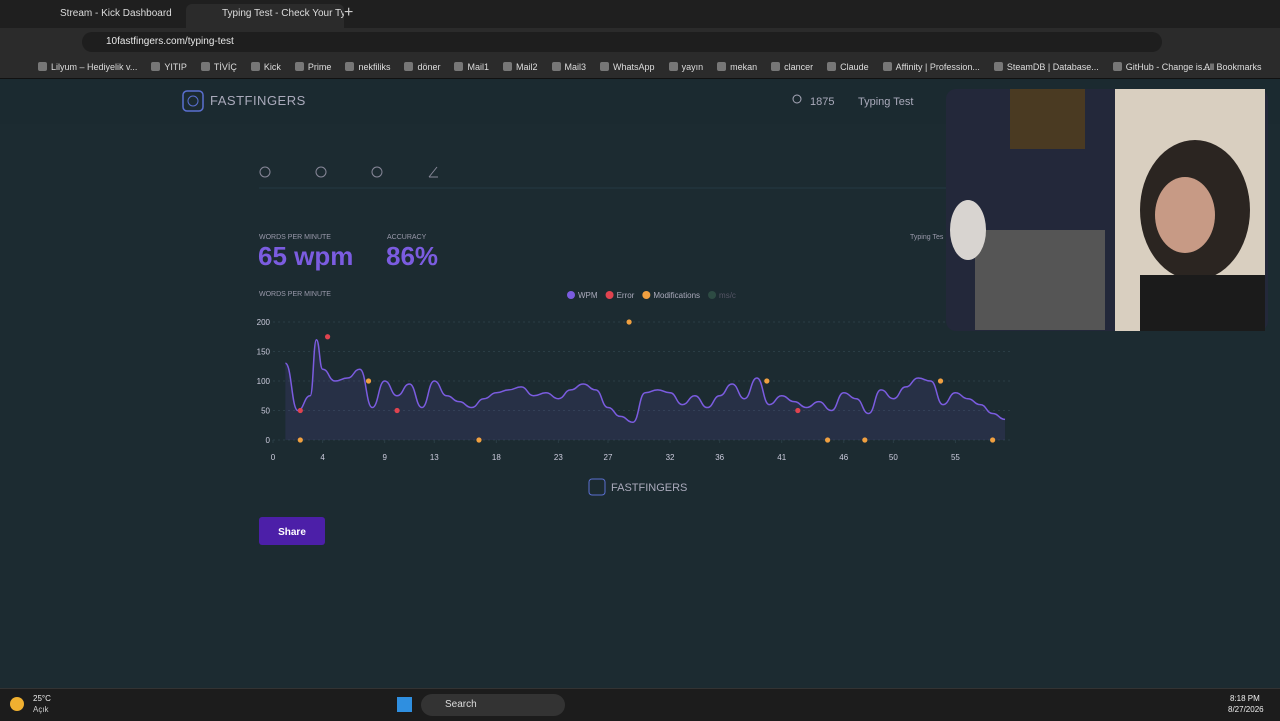 The width and height of the screenshot is (1280, 721). I want to click on legend-label: Modifications, so click(676, 295).